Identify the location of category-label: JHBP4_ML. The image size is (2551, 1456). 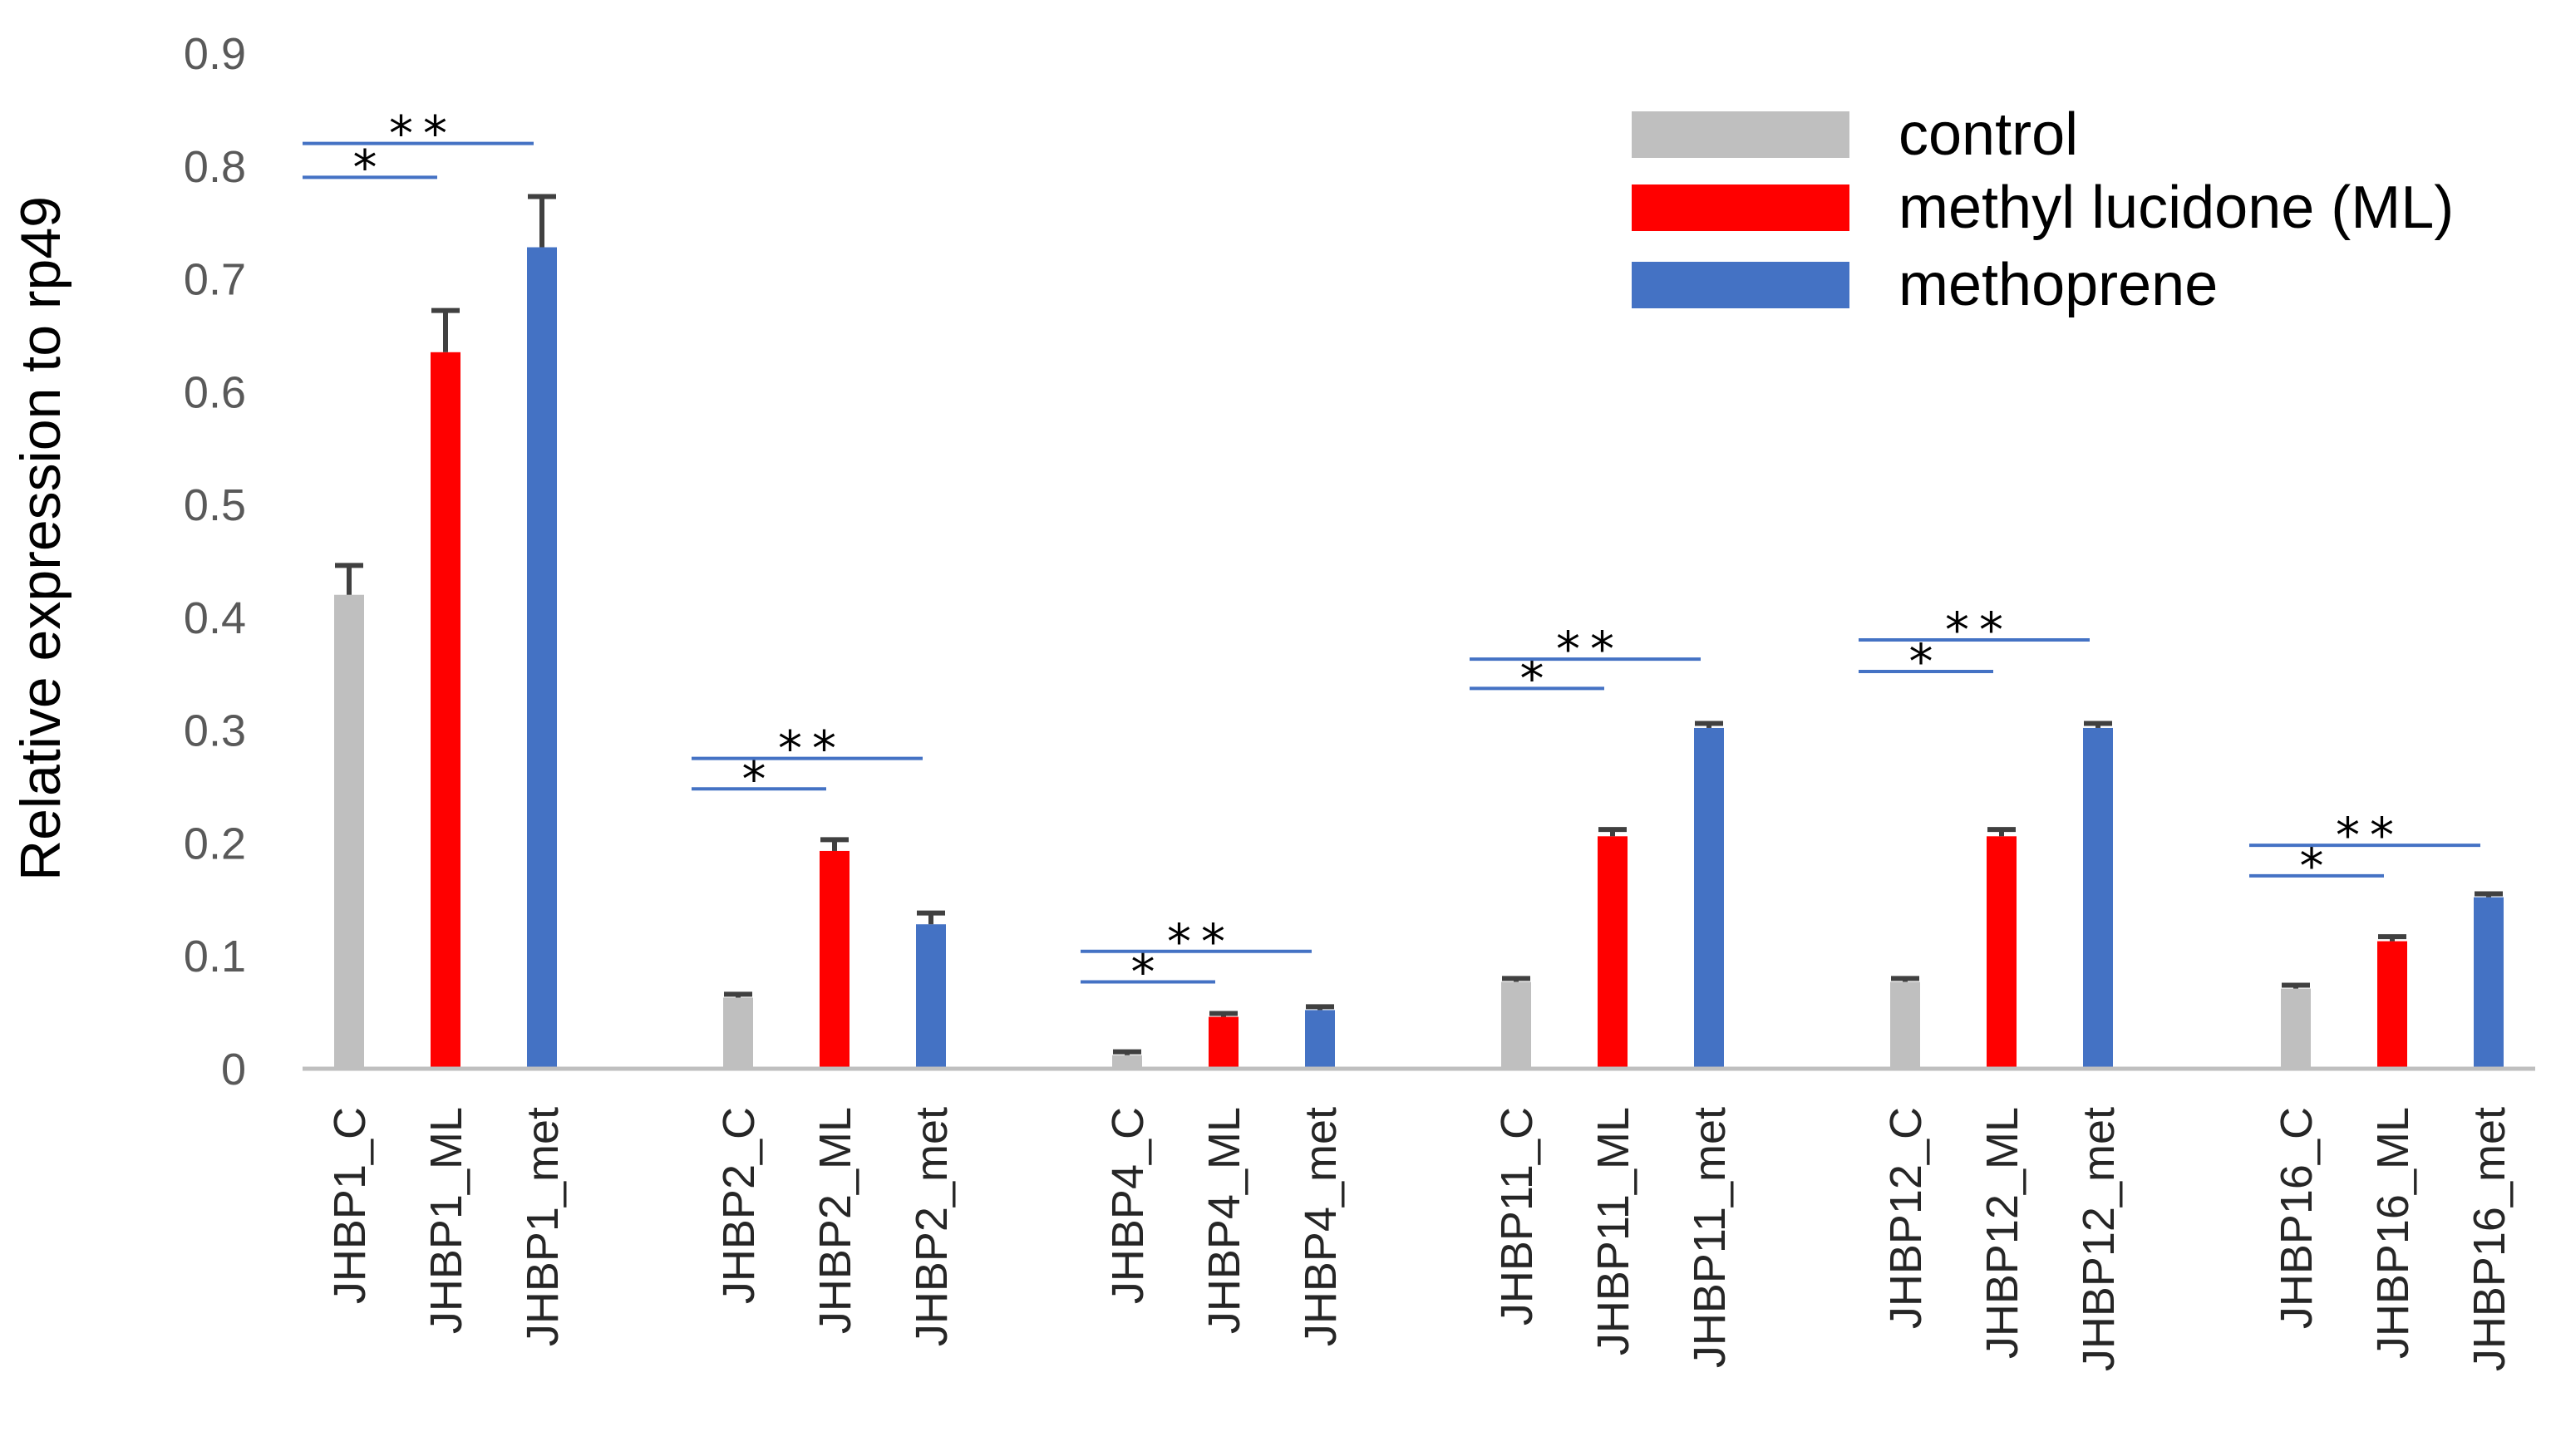
(1224, 1220).